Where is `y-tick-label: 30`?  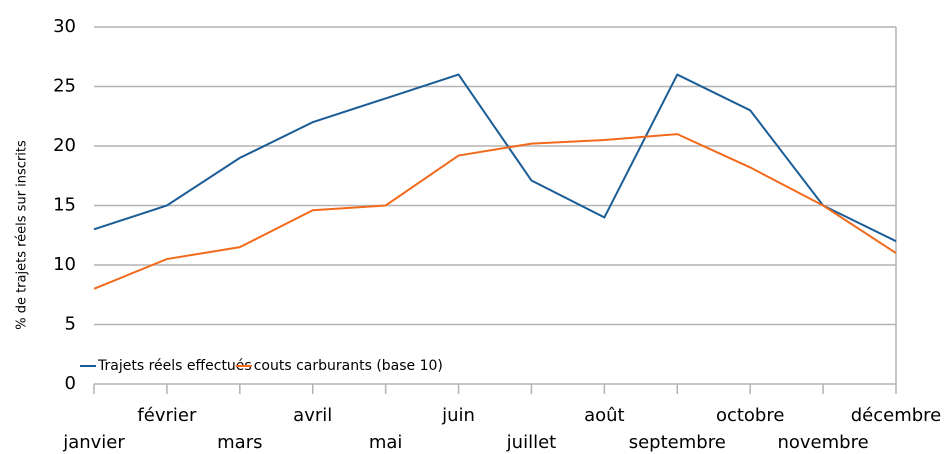 y-tick-label: 30 is located at coordinates (64, 26).